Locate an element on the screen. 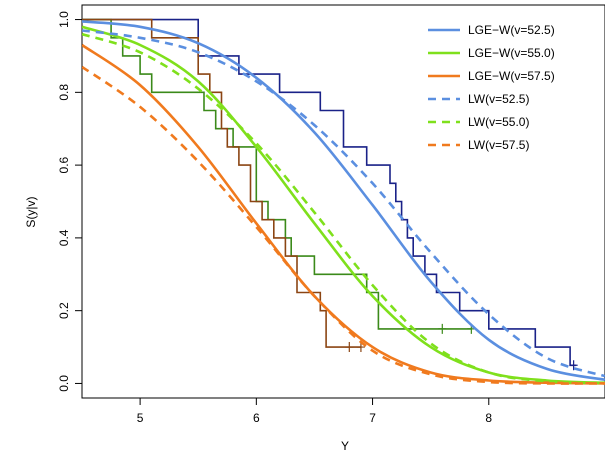 Image resolution: width=605 pixels, height=456 pixels. x-tick-label: 6 is located at coordinates (256, 418).